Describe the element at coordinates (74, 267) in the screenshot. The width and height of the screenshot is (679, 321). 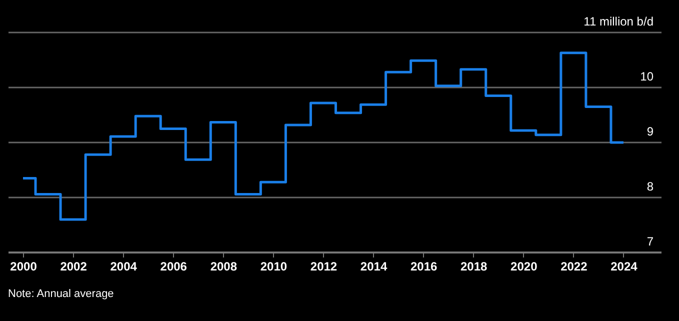
I see `x-tick-label: 2002` at that location.